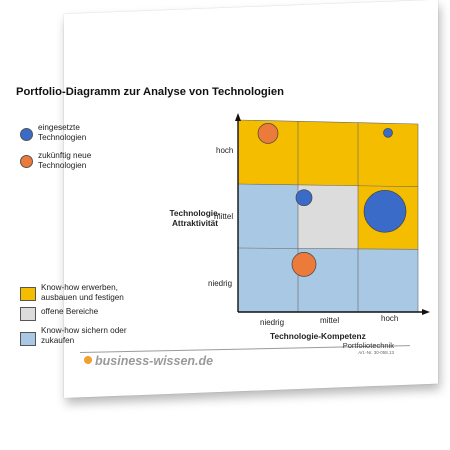 This screenshot has width=450, height=450. I want to click on y-tick-mittel: mittel, so click(224, 216).